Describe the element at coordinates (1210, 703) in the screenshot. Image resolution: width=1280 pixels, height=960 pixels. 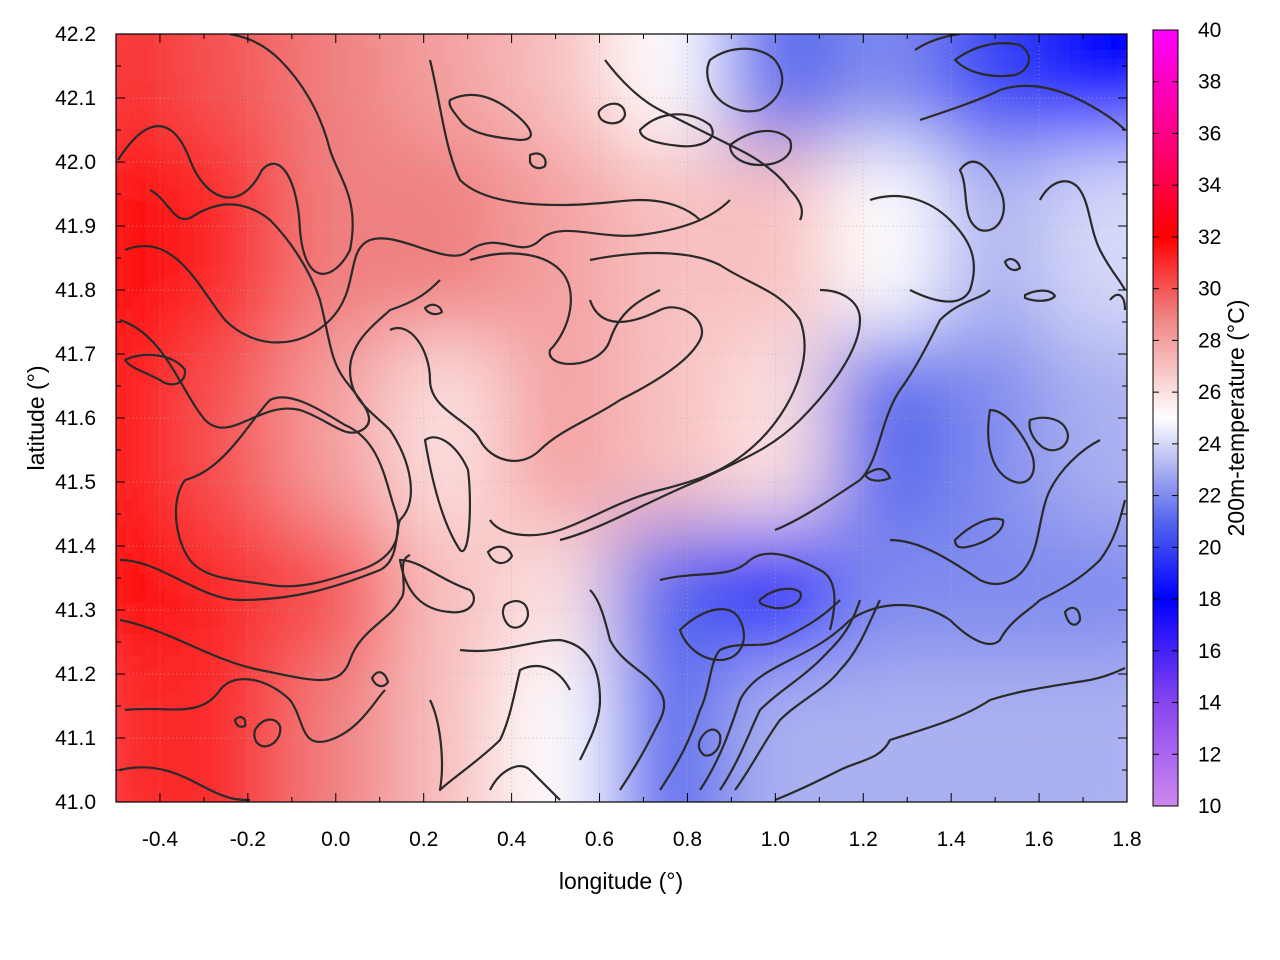
I see `colorbar-tick-label: 14` at that location.